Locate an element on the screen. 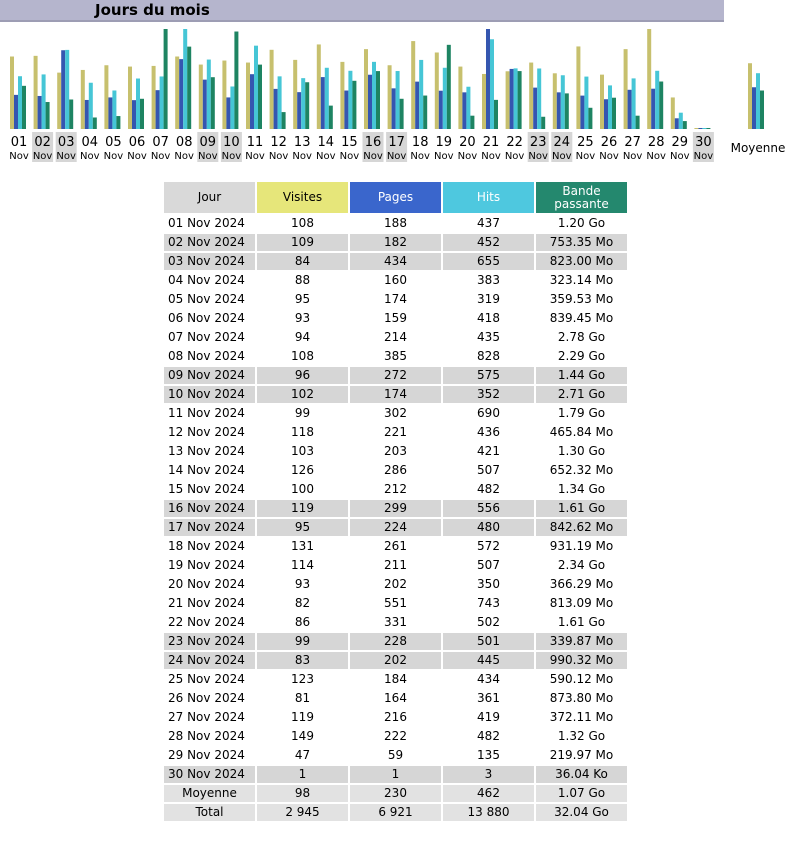 This screenshot has height=841, width=792. cell-date: 17 Nov 2024 is located at coordinates (209, 527).